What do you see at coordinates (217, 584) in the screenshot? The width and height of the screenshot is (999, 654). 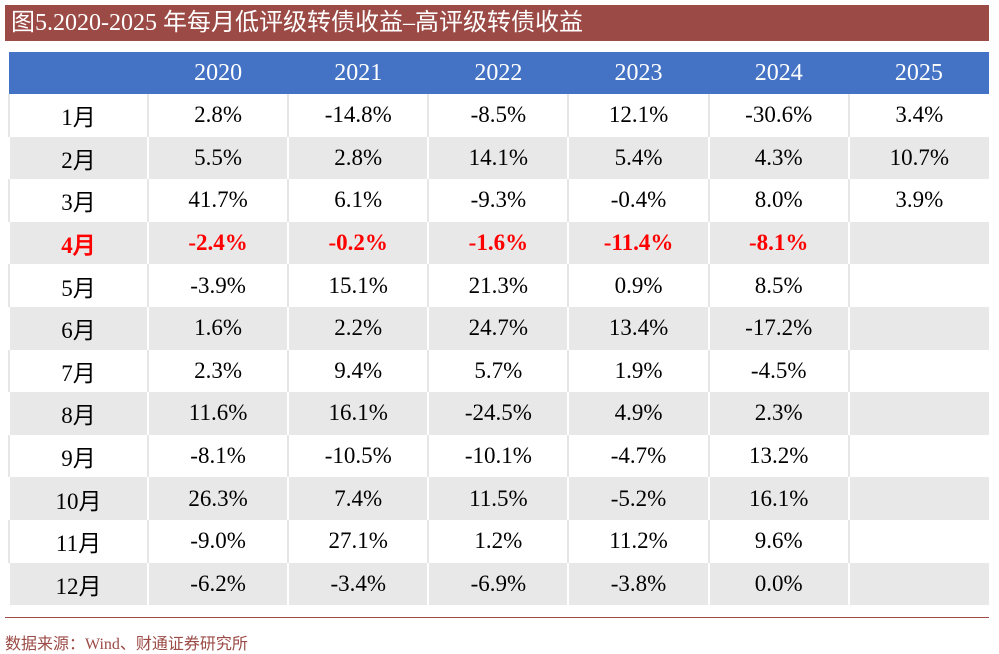 I see `value-cell: -6.2%` at bounding box center [217, 584].